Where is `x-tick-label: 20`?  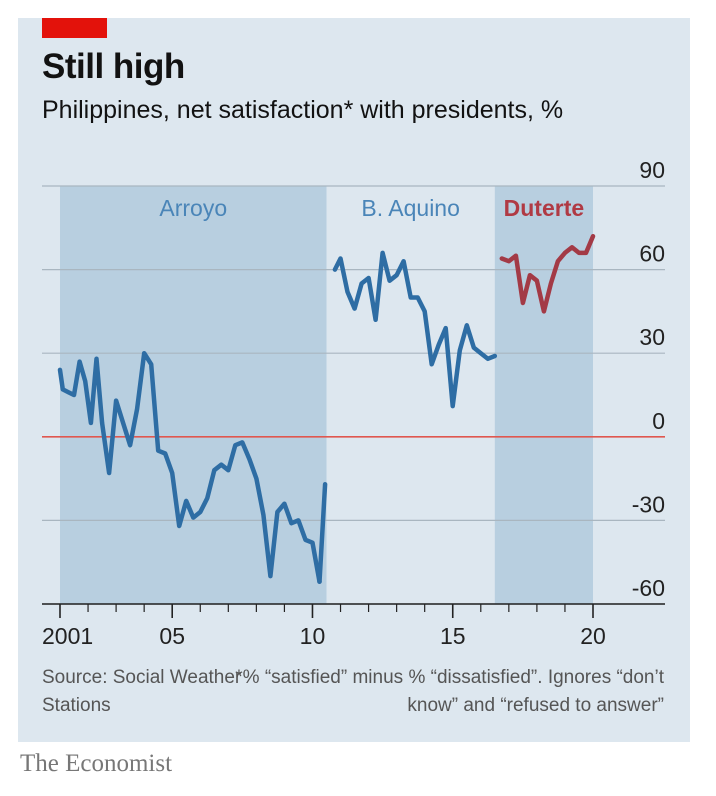
x-tick-label: 20 is located at coordinates (593, 636).